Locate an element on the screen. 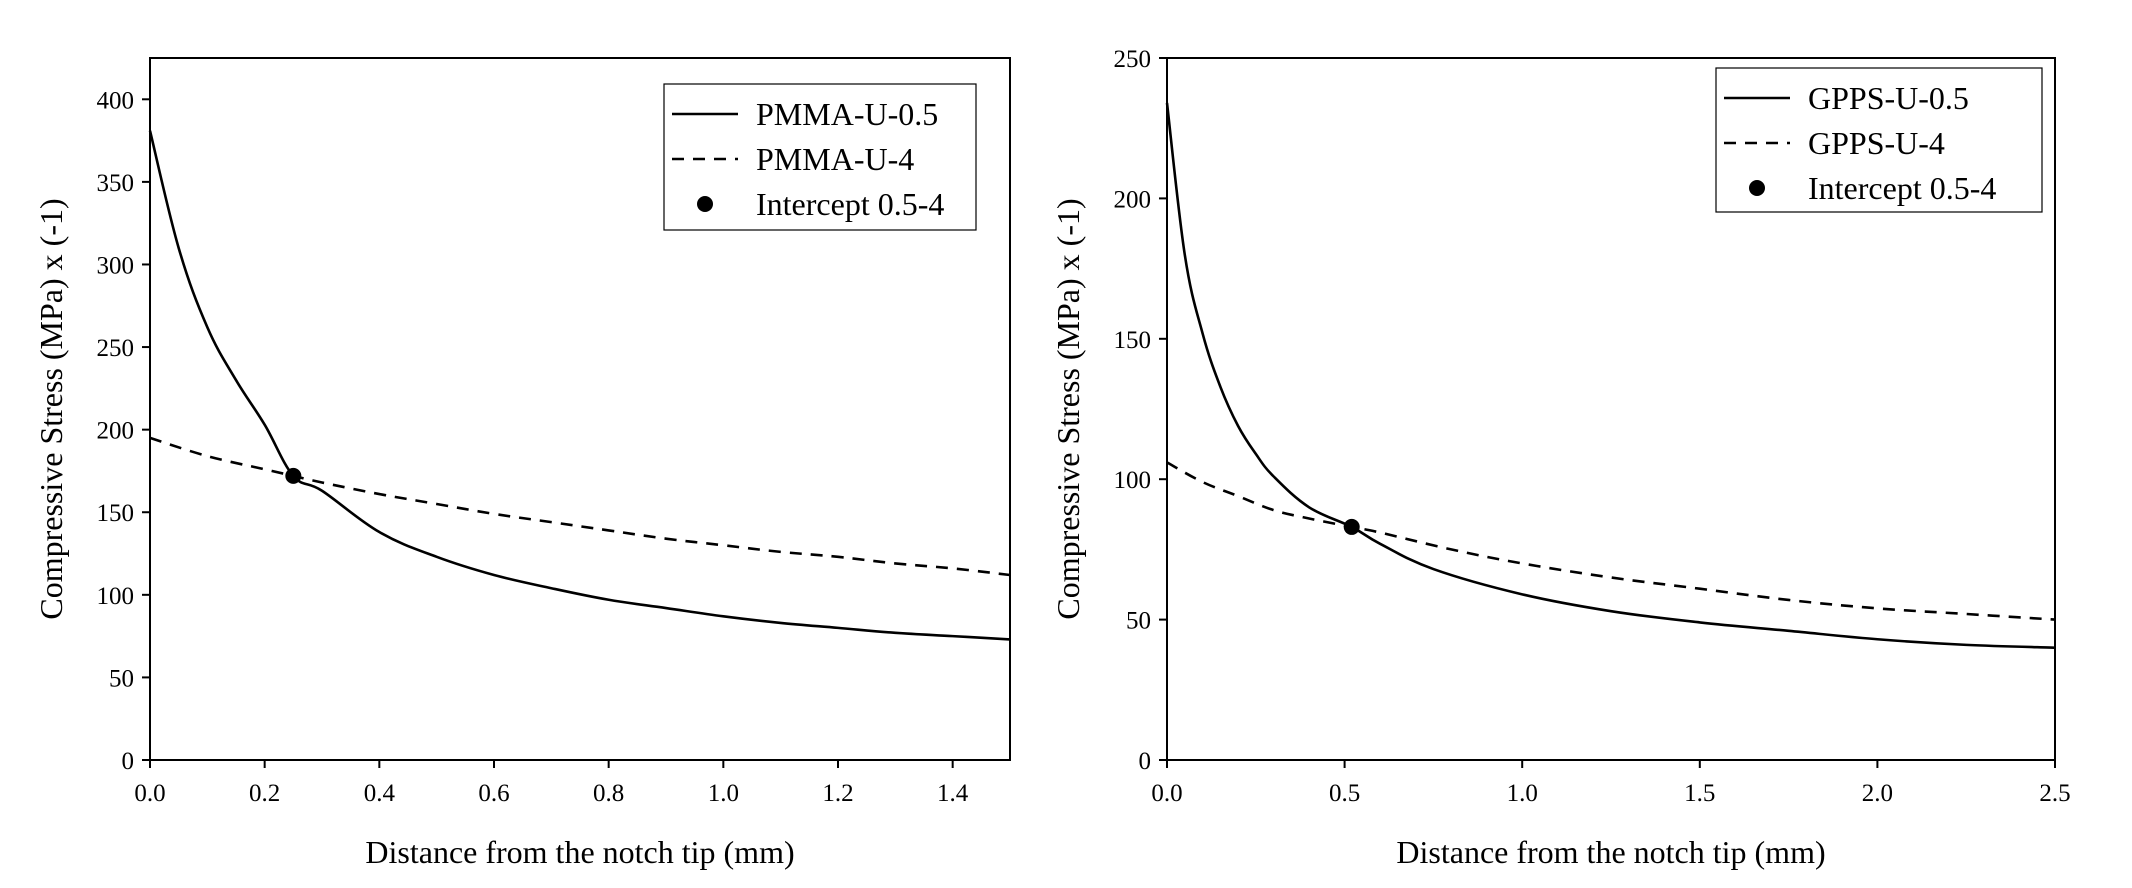 This screenshot has width=2132, height=888. legend: GPPS-U-0.5 GPPS-U-4 Intercept 0.5-4 is located at coordinates (1879, 140).